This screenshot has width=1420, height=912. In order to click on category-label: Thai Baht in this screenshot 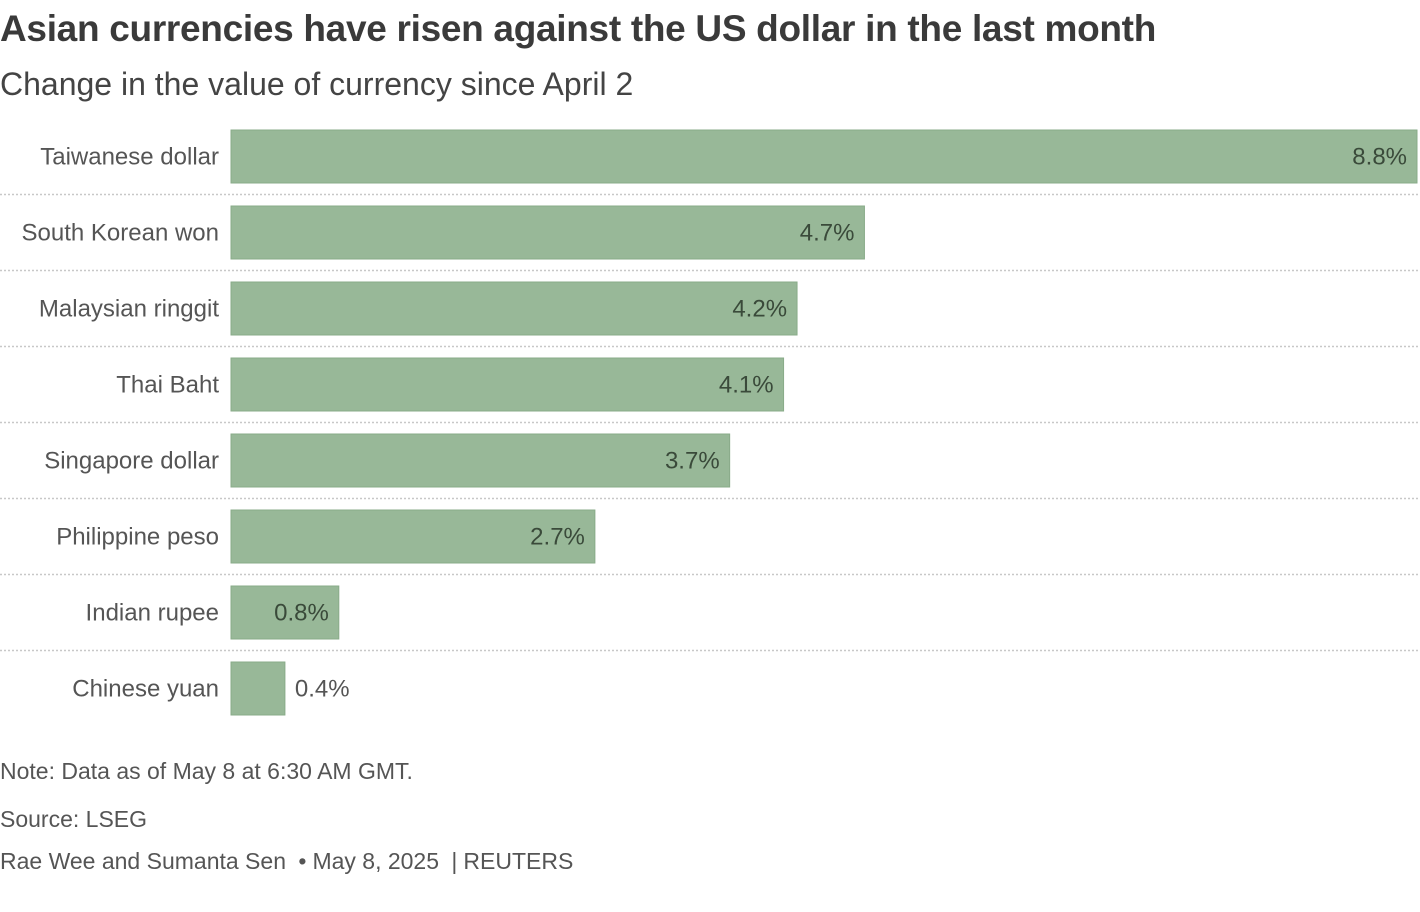, I will do `click(167, 385)`.